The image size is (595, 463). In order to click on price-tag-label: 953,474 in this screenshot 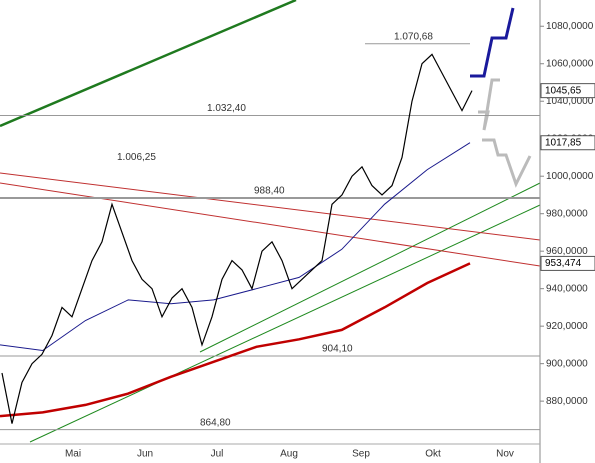, I will do `click(563, 263)`.